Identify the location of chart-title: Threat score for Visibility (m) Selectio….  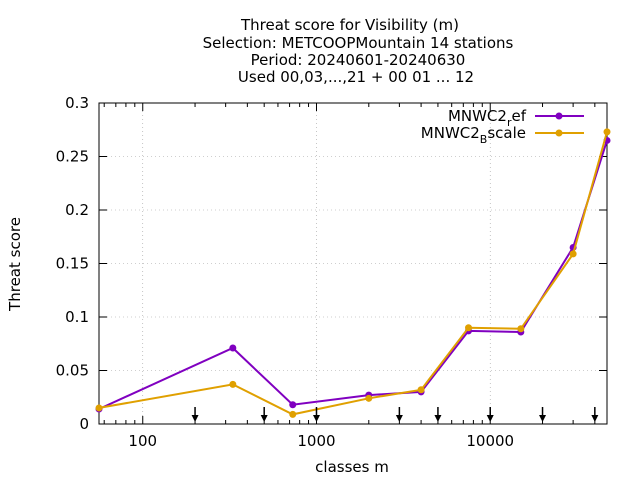
(358, 51).